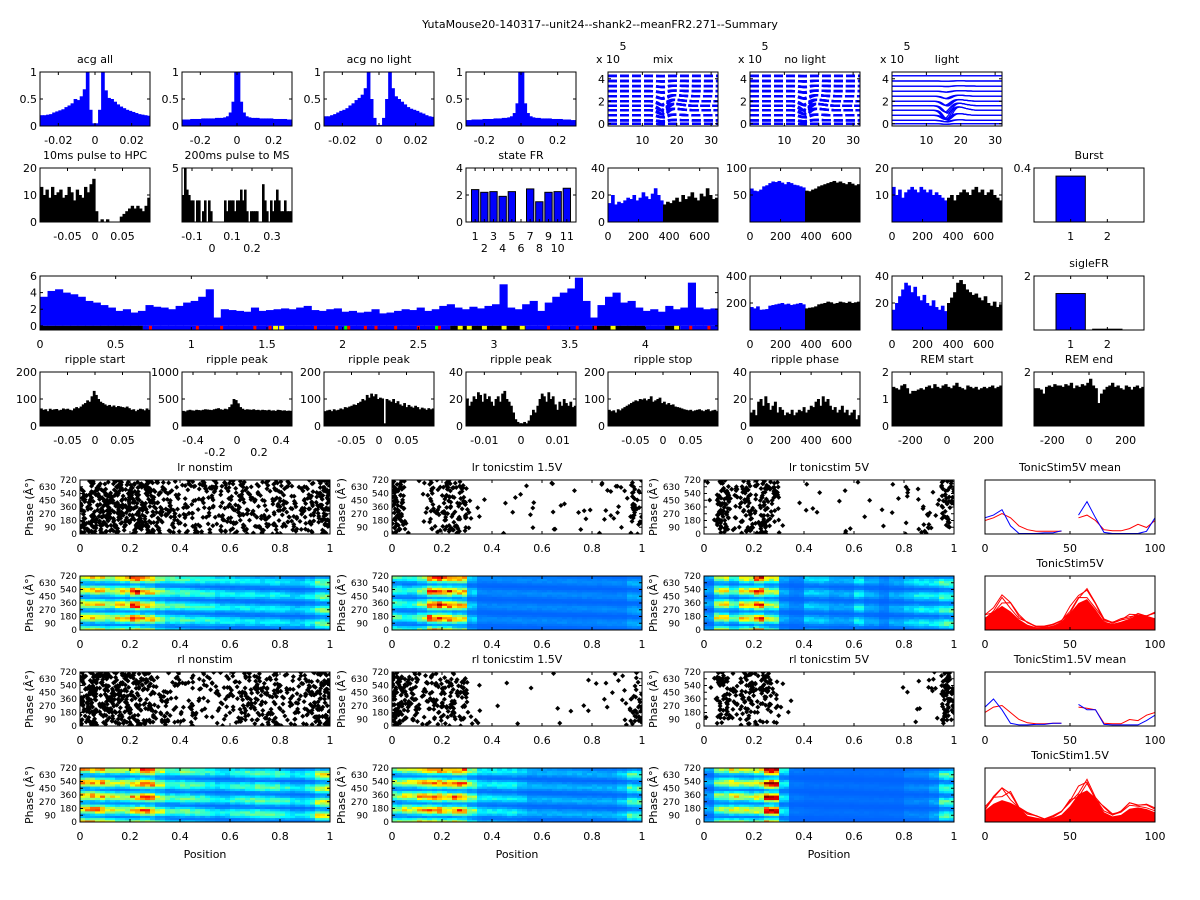  I want to click on y-tick-label: 40, so click(882, 276).